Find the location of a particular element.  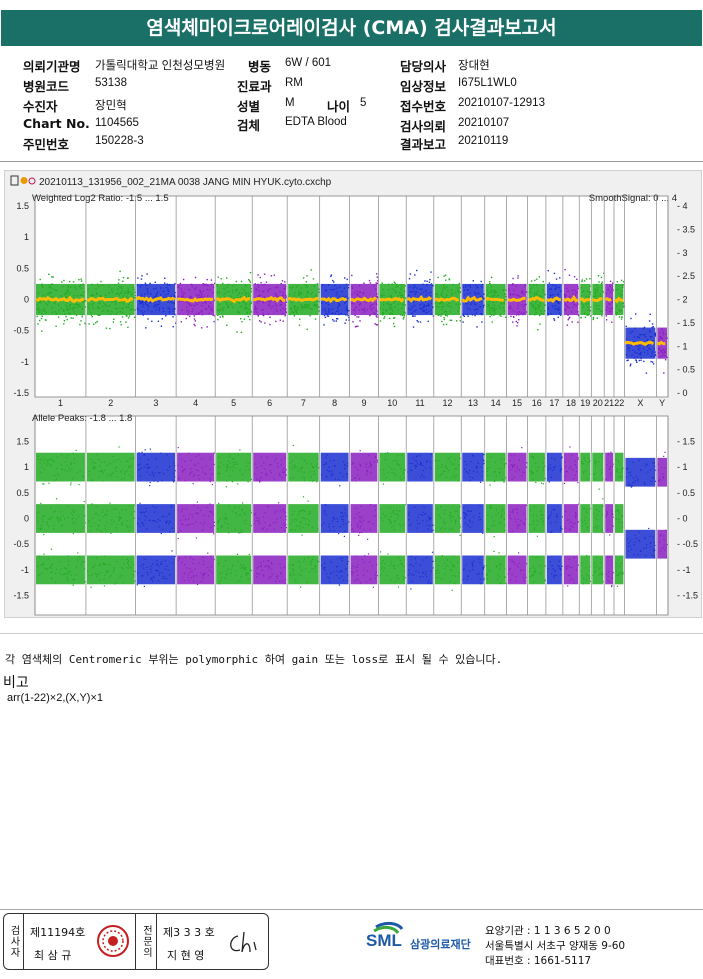

chromosome-label: 19 is located at coordinates (585, 403).